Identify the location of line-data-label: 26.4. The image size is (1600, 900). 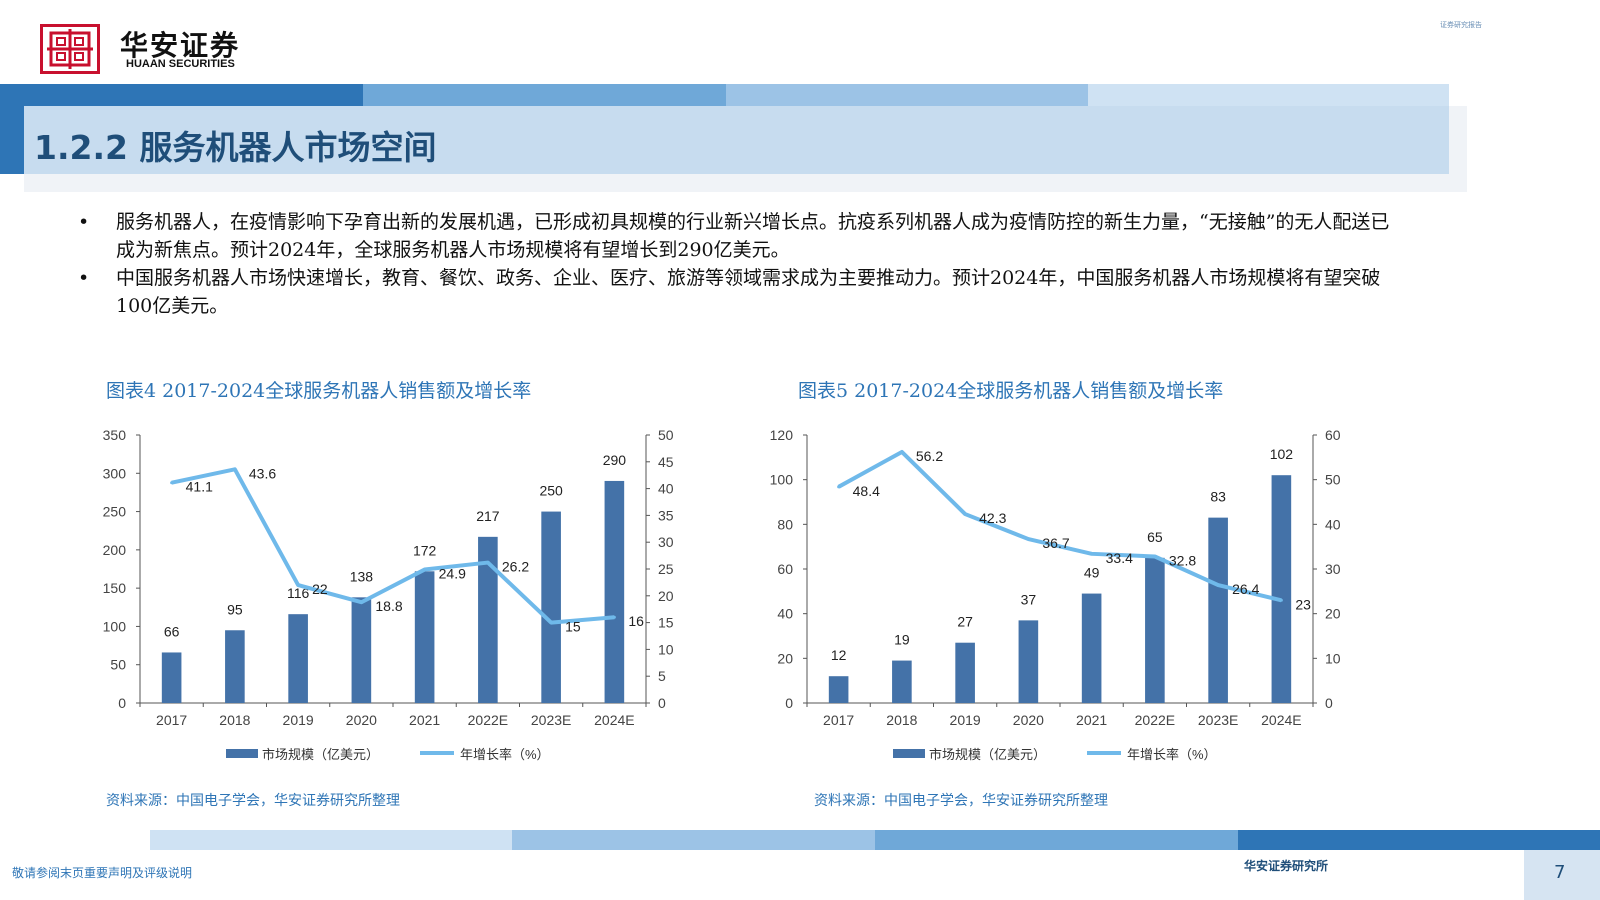
(1245, 589).